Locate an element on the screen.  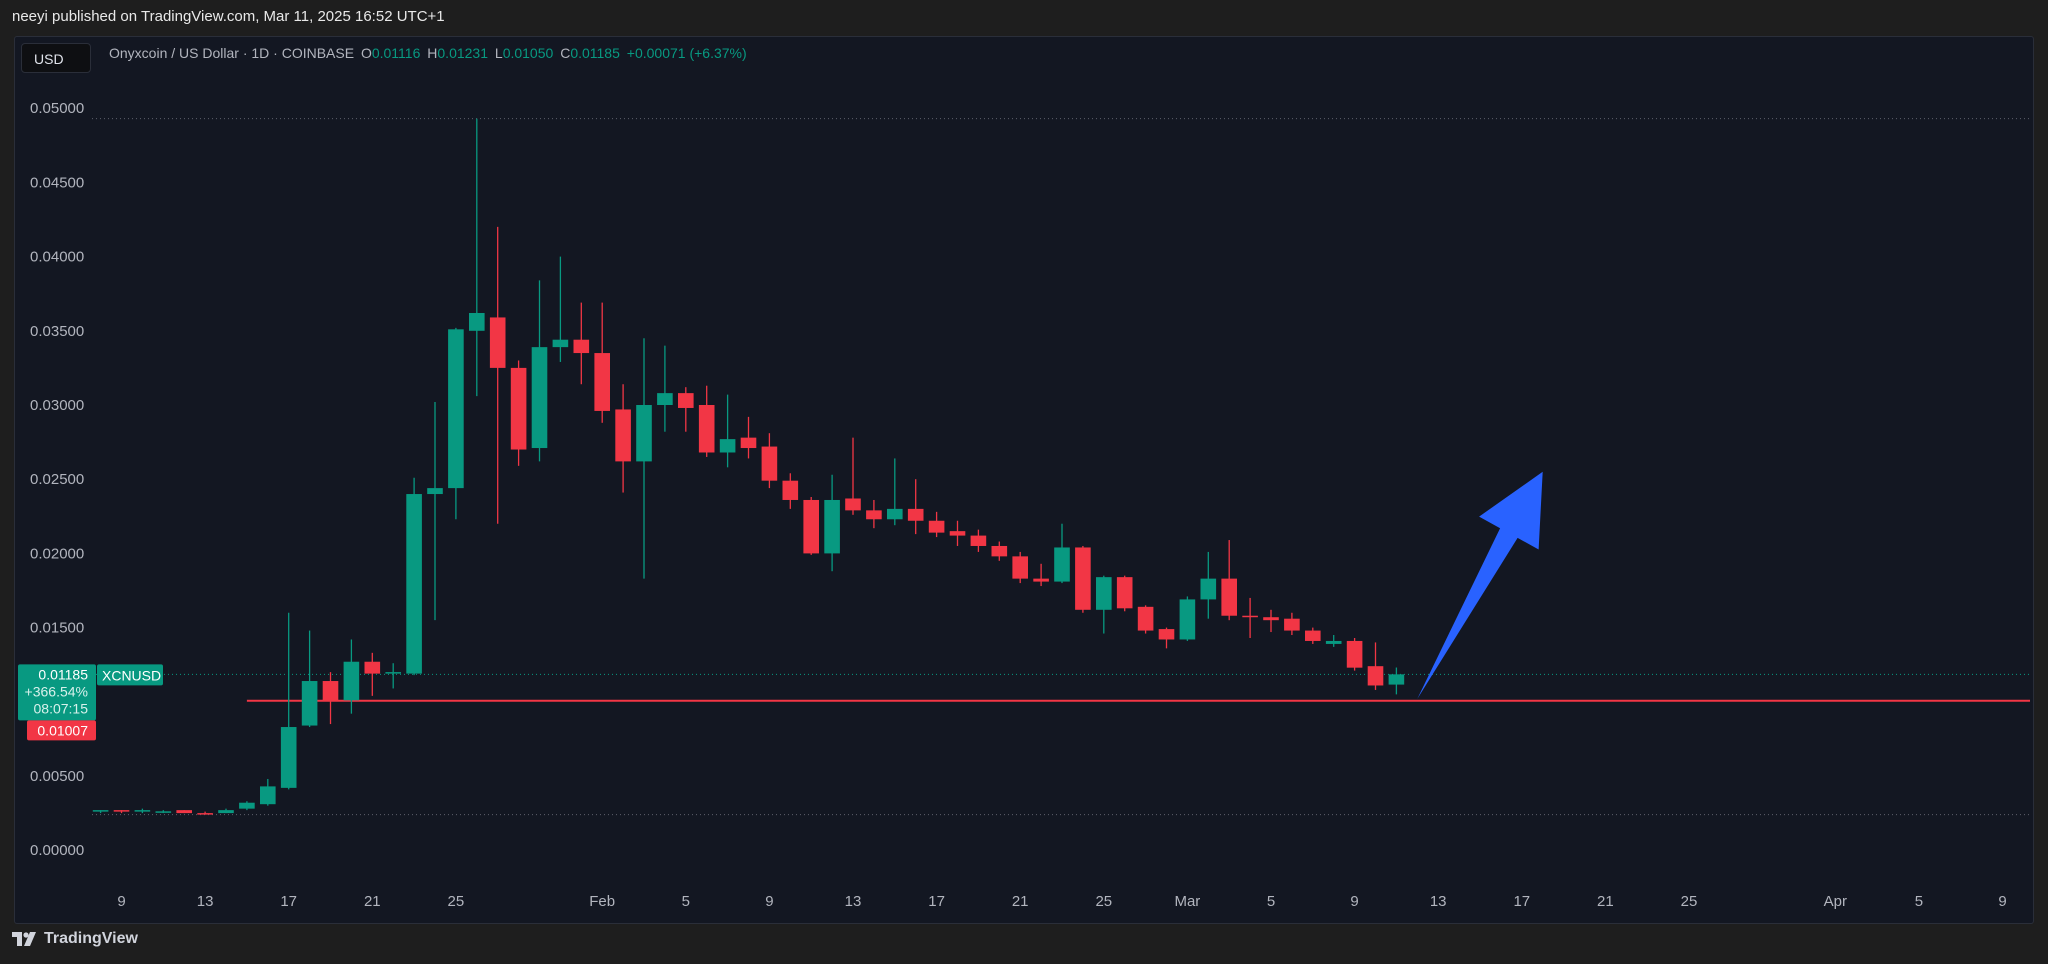
bar-countdown: 08:07:15 is located at coordinates (61, 708).